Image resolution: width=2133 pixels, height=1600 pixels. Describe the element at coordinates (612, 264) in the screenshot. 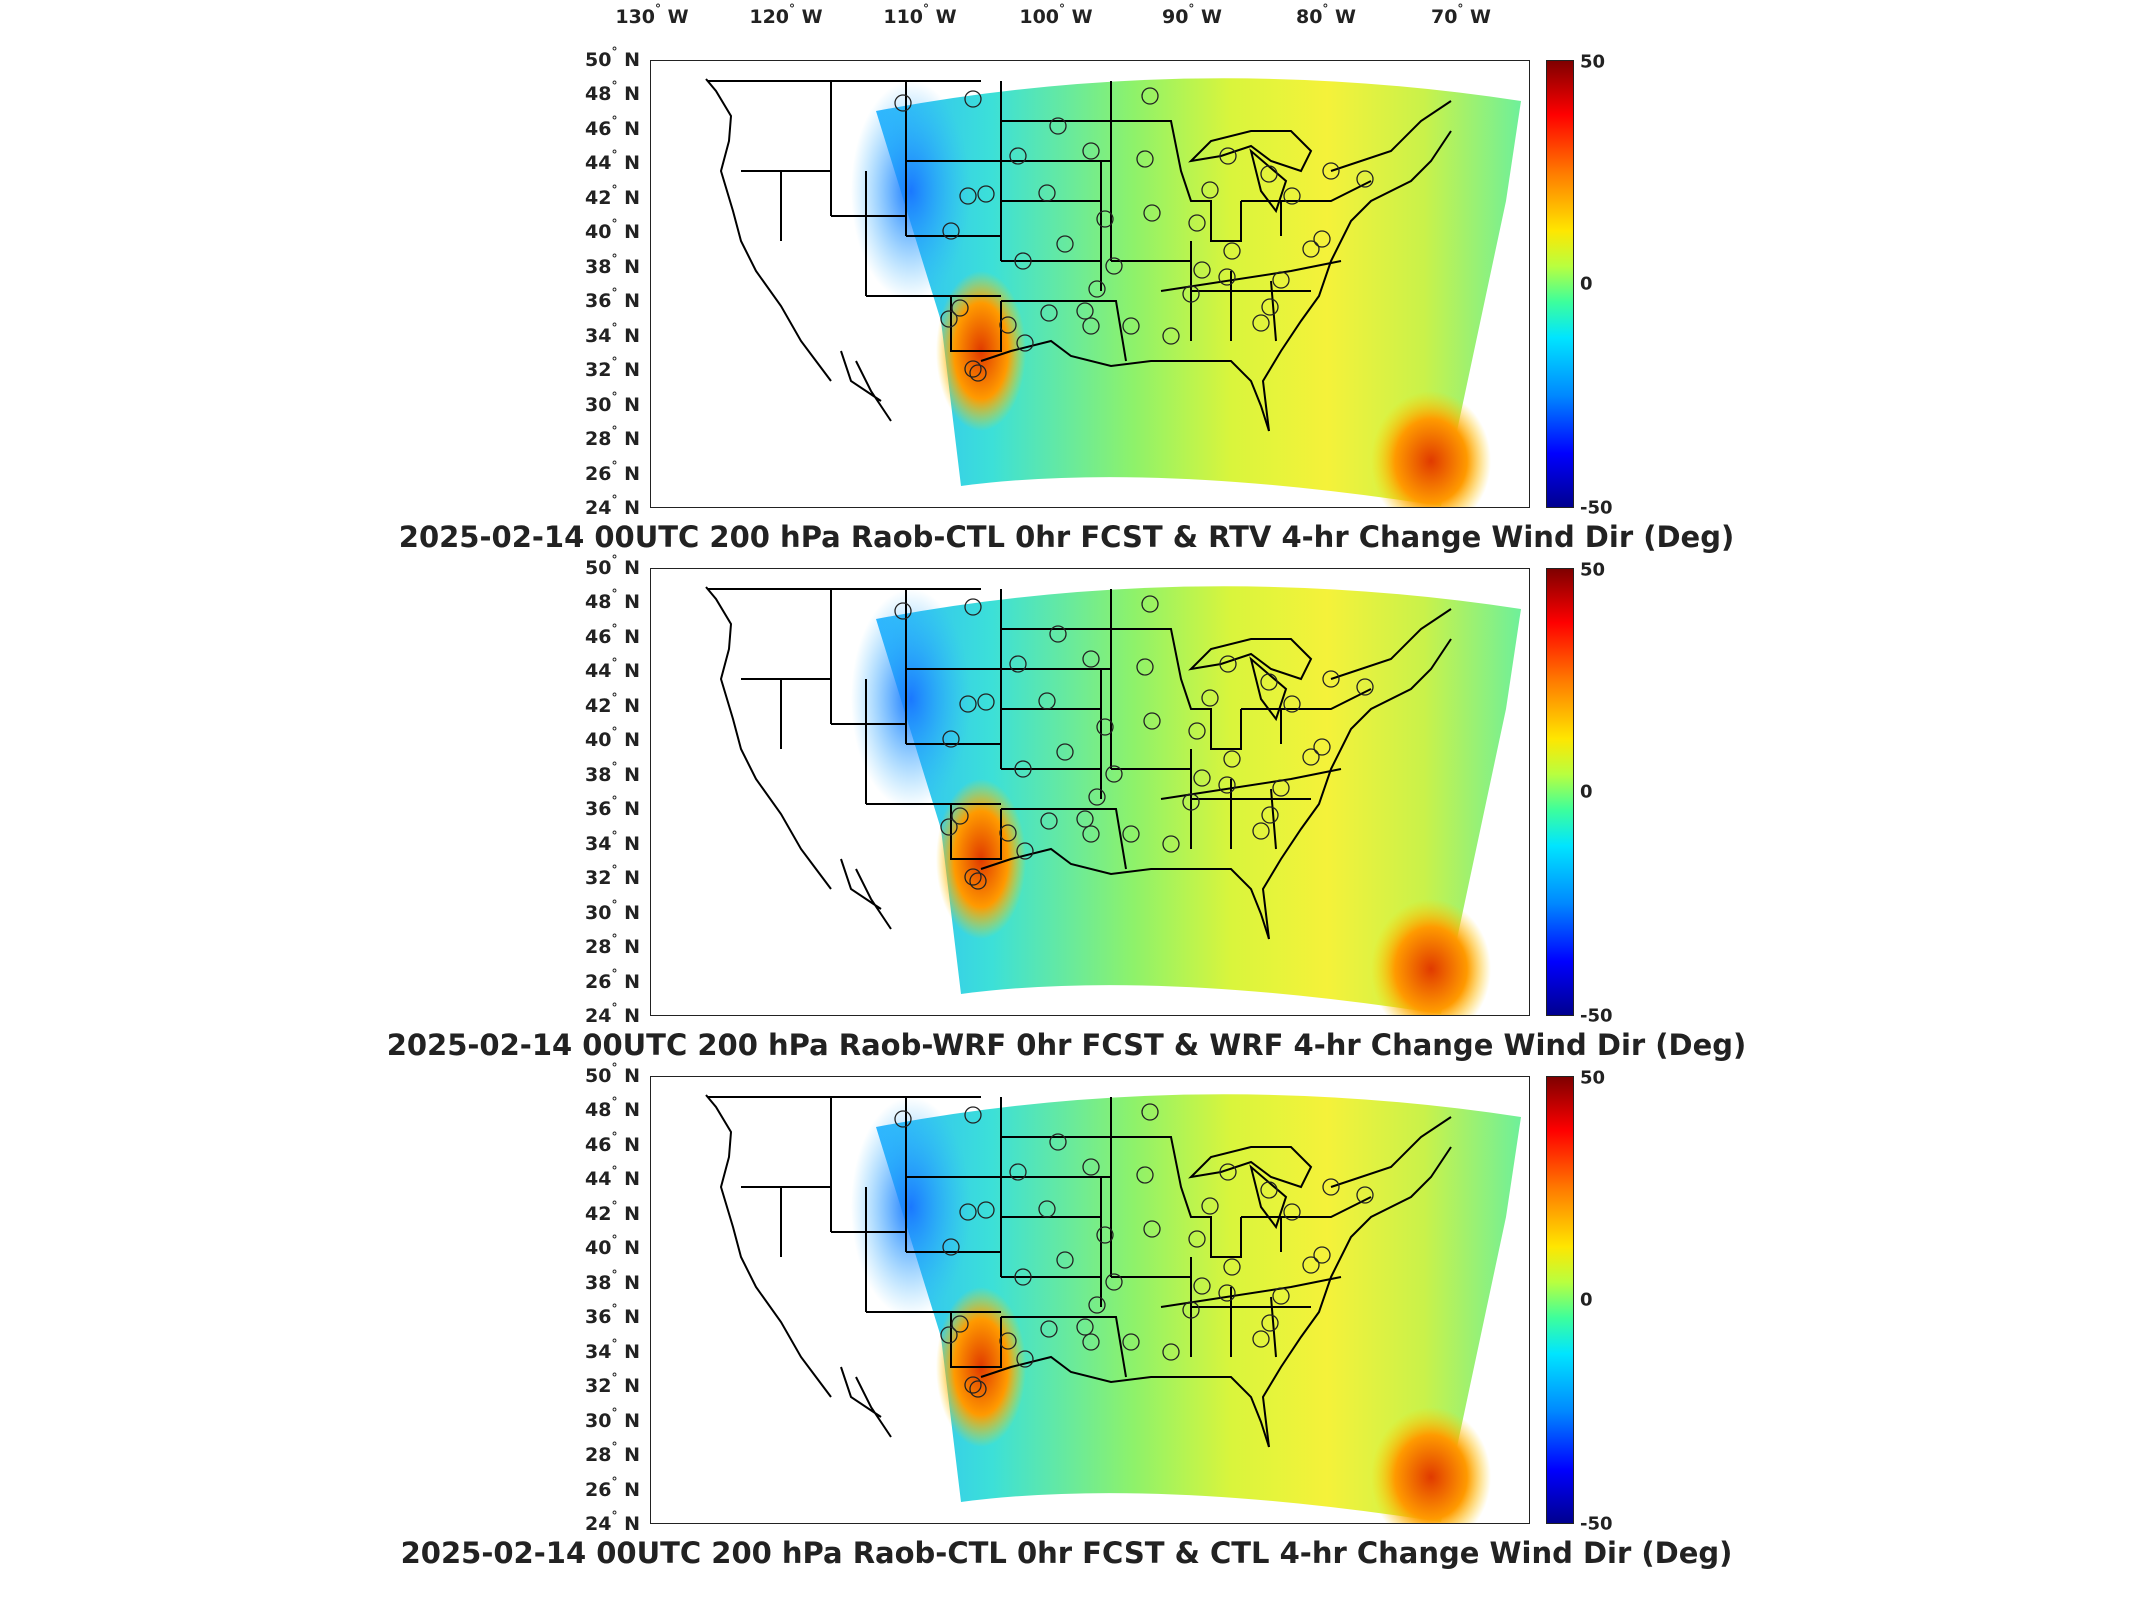

I see `lat-tick-38: 38° N` at that location.